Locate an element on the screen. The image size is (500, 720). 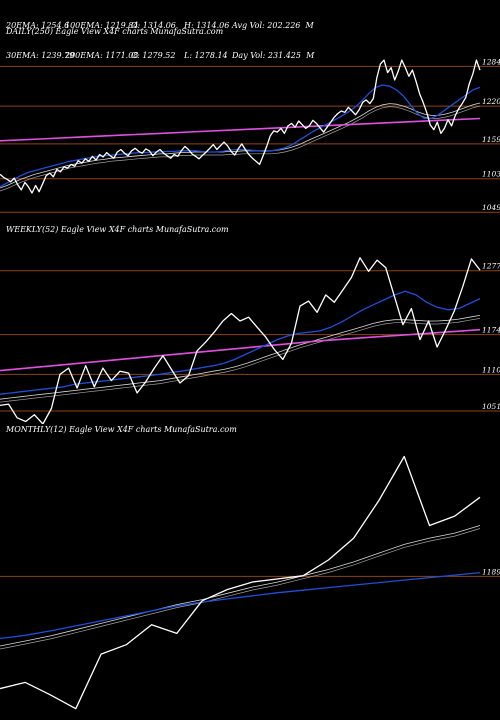
y-tick-label: 1051 is located at coordinates (491, 406).